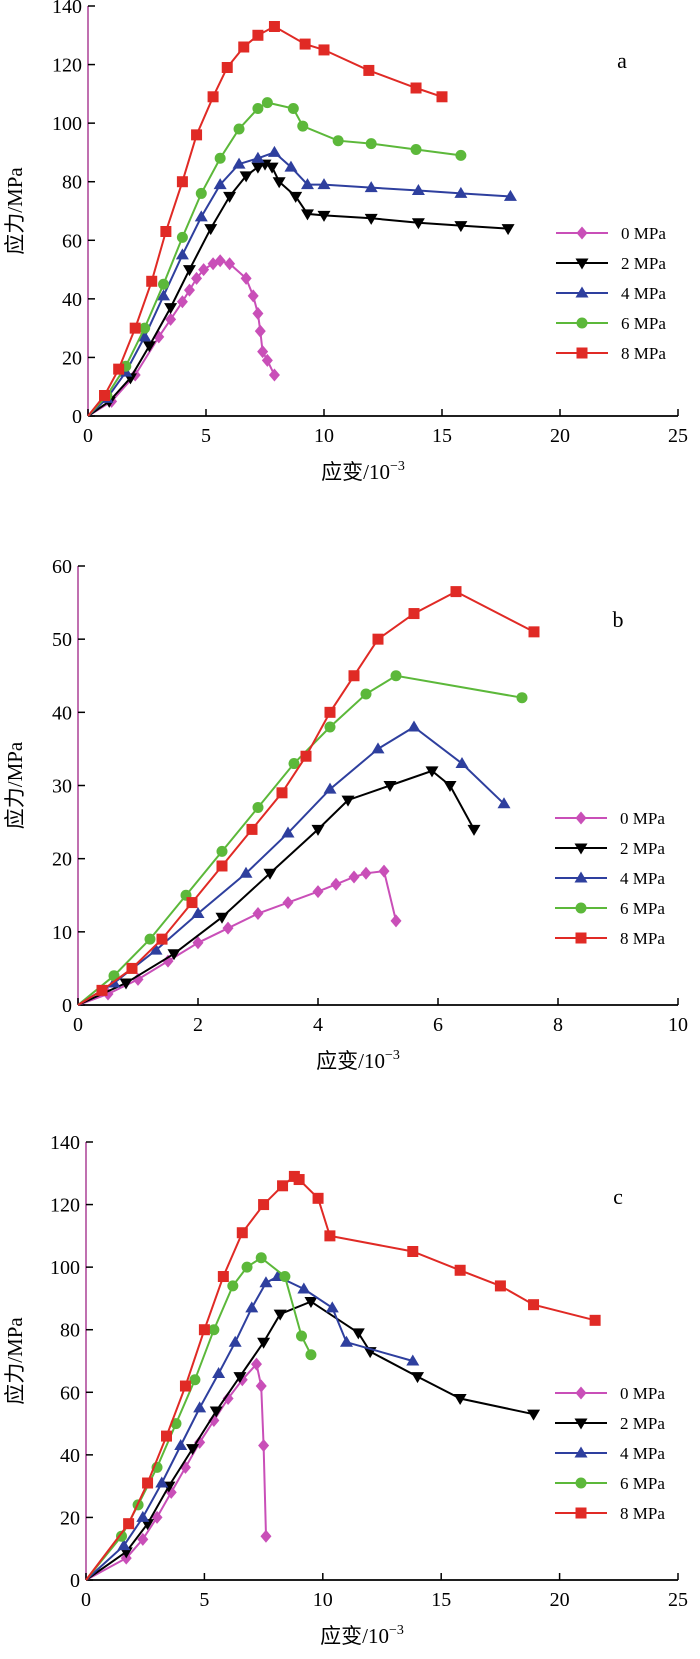 The height and width of the screenshot is (1659, 700). I want to click on panel-c-y-tick-label: 80, so click(70, 1331).